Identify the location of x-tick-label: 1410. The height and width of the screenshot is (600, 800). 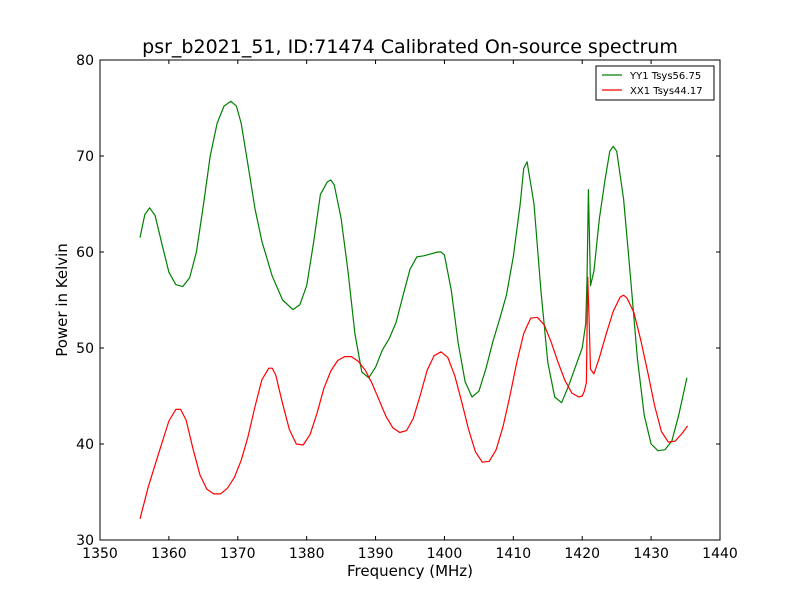
(514, 554).